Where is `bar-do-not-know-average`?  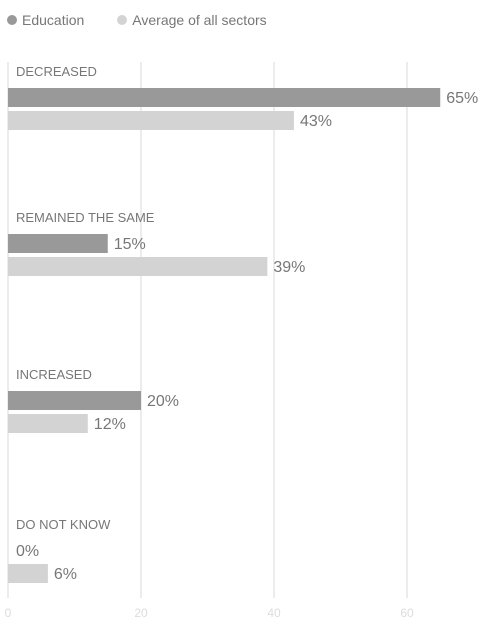 bar-do-not-know-average is located at coordinates (28, 573).